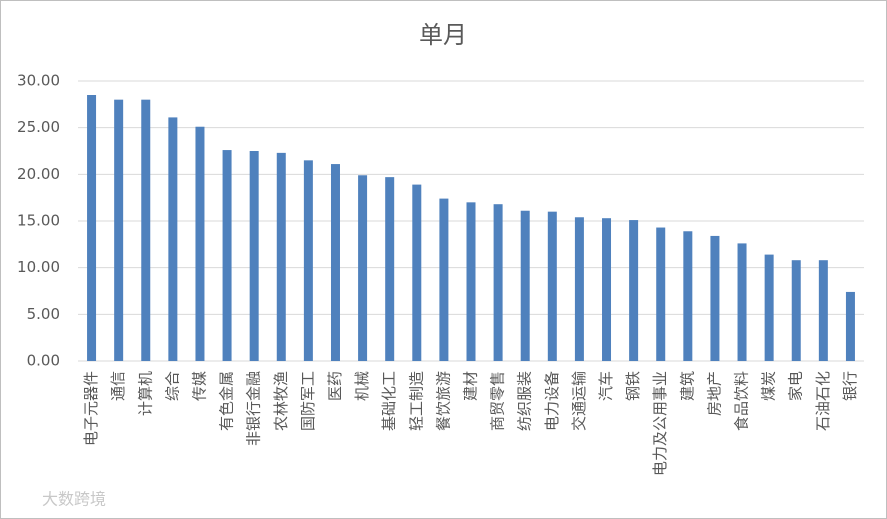  Describe the element at coordinates (471, 386) in the screenshot. I see `x-tick-label: 建材` at that location.